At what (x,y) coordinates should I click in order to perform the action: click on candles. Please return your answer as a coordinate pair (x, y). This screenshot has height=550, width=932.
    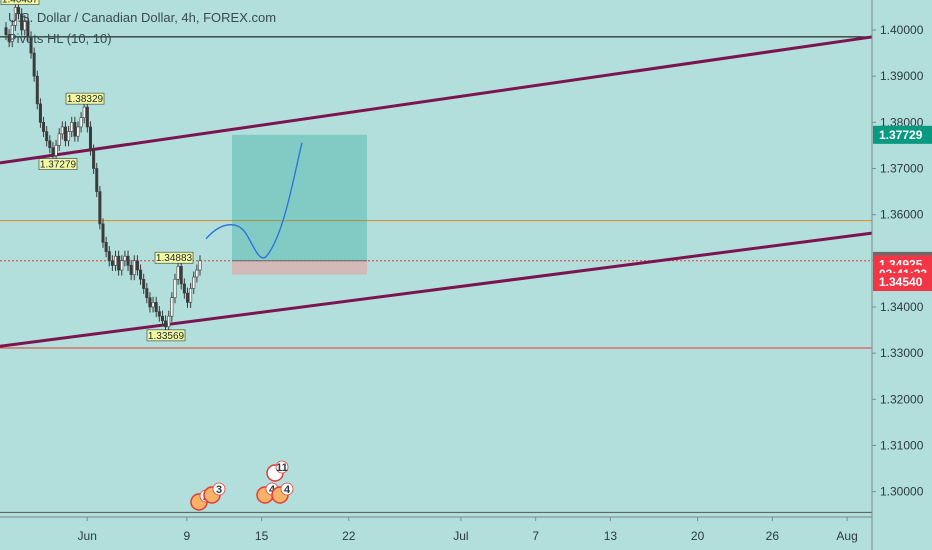
    Looking at the image, I should click on (103, 167).